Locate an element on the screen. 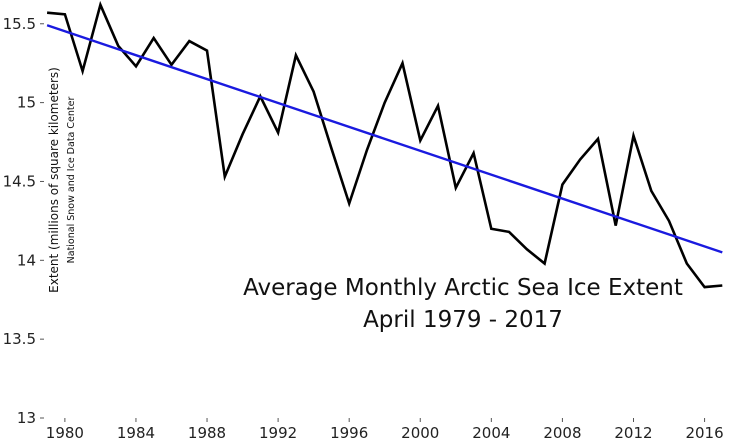 The height and width of the screenshot is (444, 739). x-tick-label: 2012 is located at coordinates (633, 433).